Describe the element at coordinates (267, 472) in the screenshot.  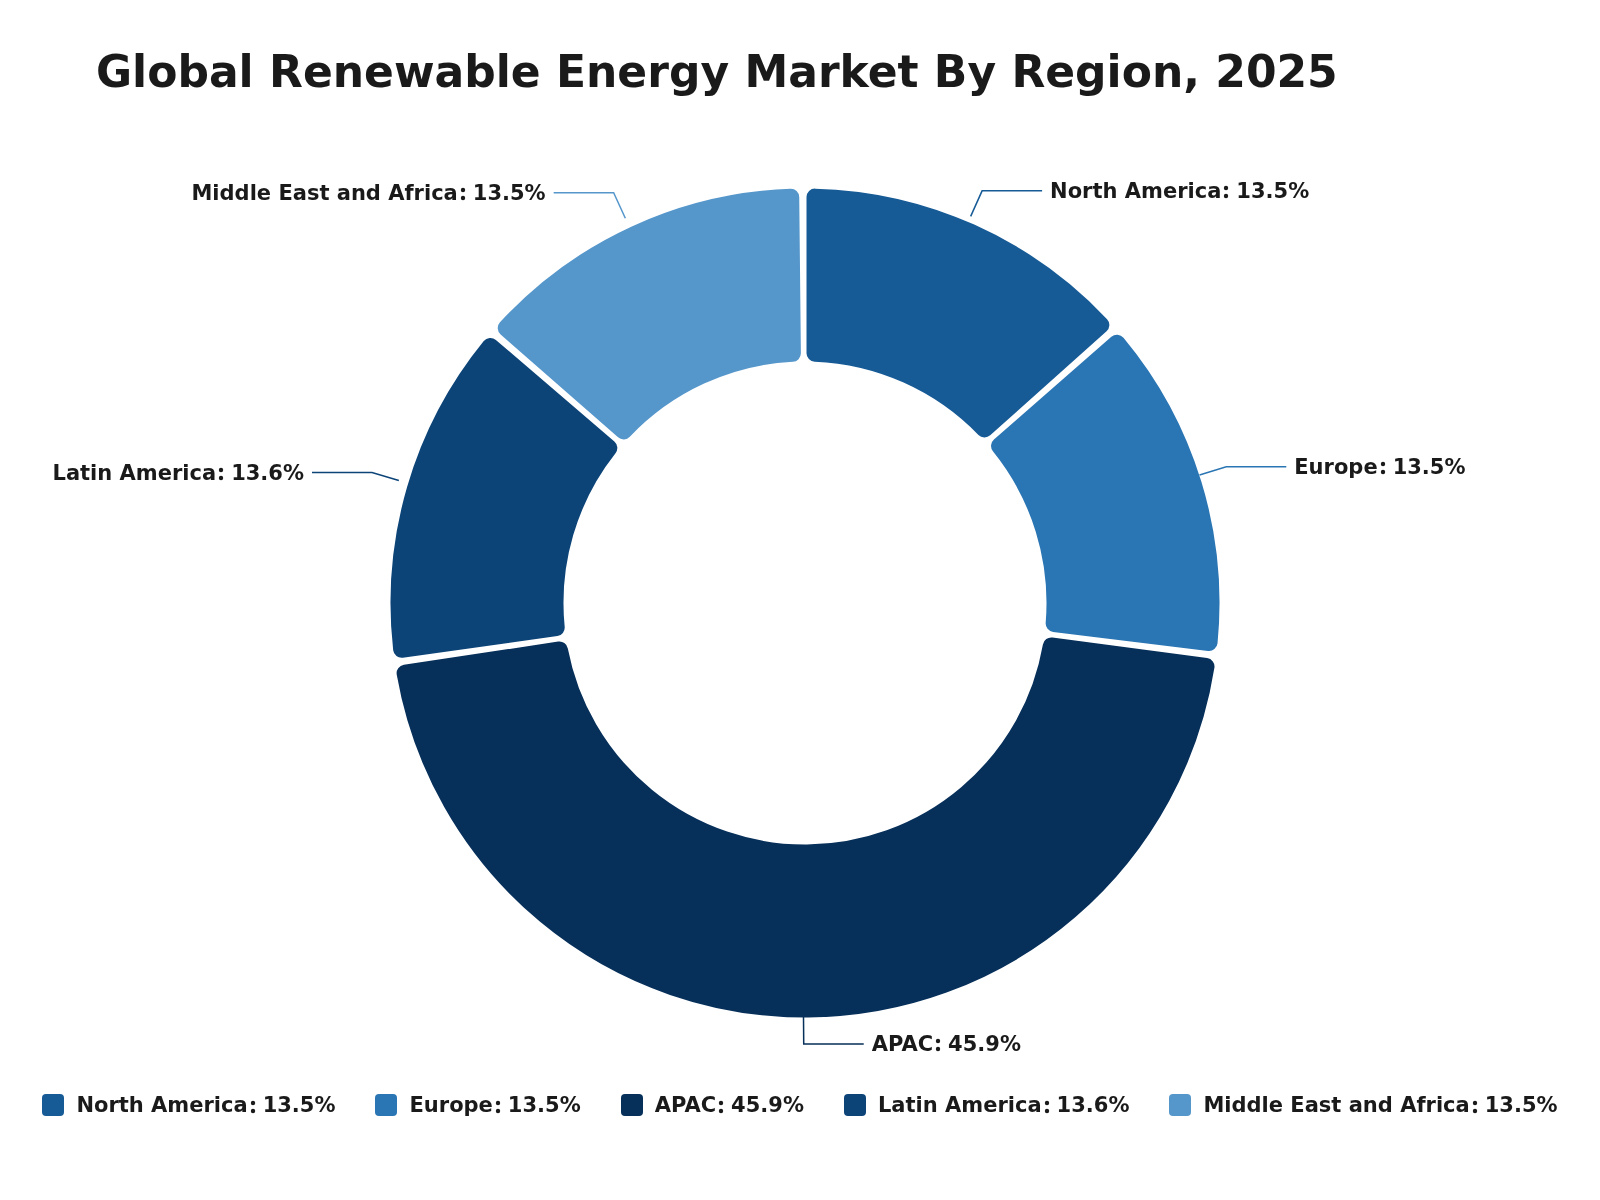
I see `data-label: 13.6%` at that location.